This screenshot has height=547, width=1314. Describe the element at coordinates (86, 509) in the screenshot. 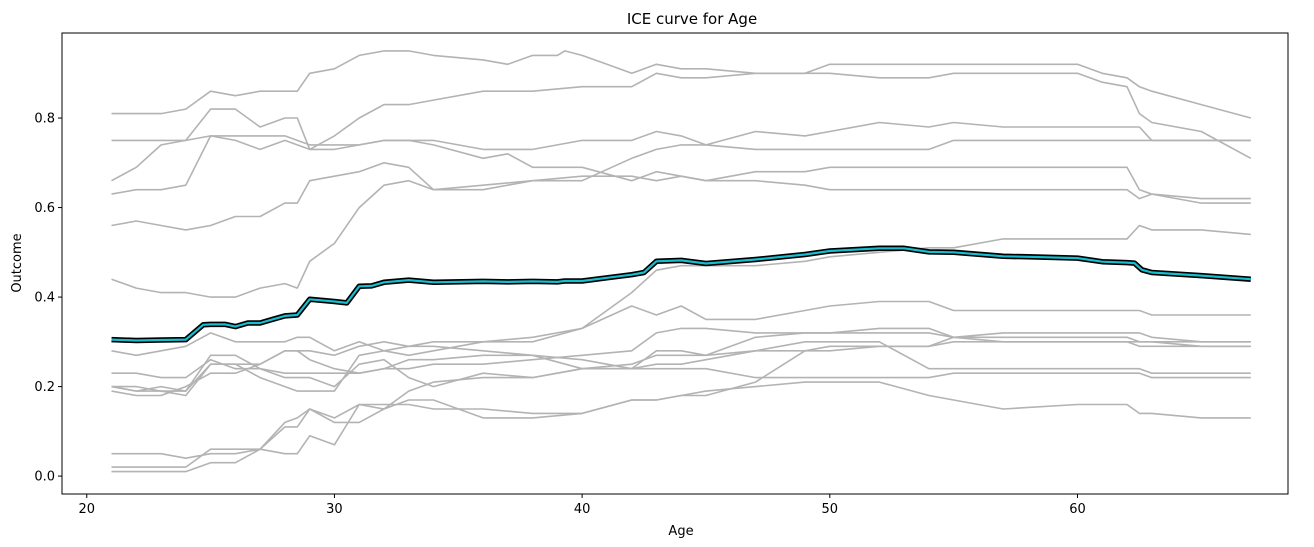

I see `x-tick-label: 20` at that location.